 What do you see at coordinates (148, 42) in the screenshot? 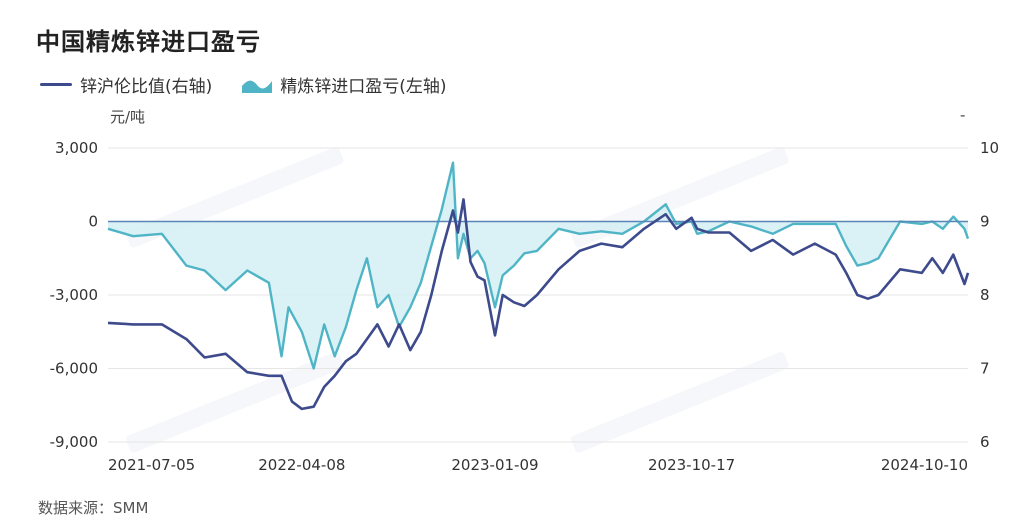
I see `chart-title: 中国精炼锌进口盈亏` at bounding box center [148, 42].